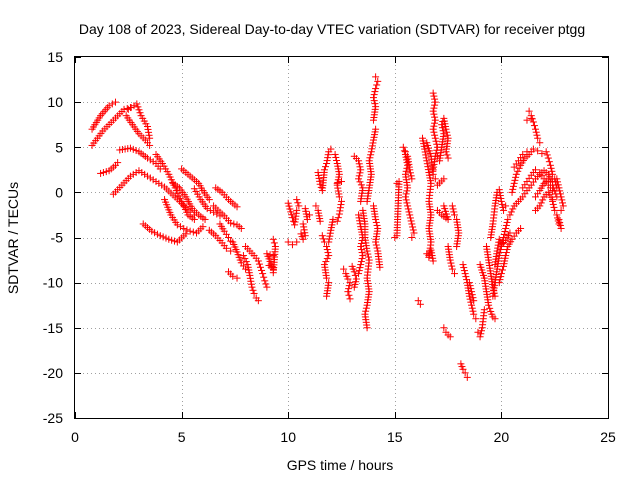 The width and height of the screenshot is (640, 480). What do you see at coordinates (75, 437) in the screenshot?
I see `x-tick-label: 0` at bounding box center [75, 437].